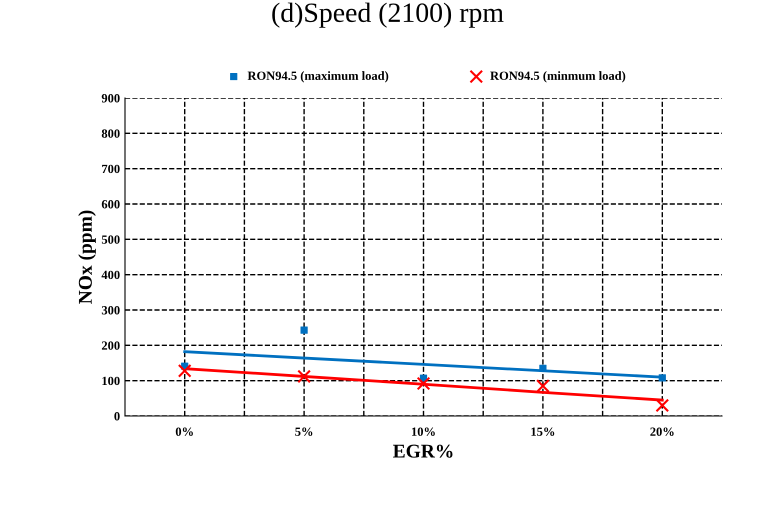 The image size is (775, 515). Describe the element at coordinates (111, 98) in the screenshot. I see `y-tick-label: 900` at that location.